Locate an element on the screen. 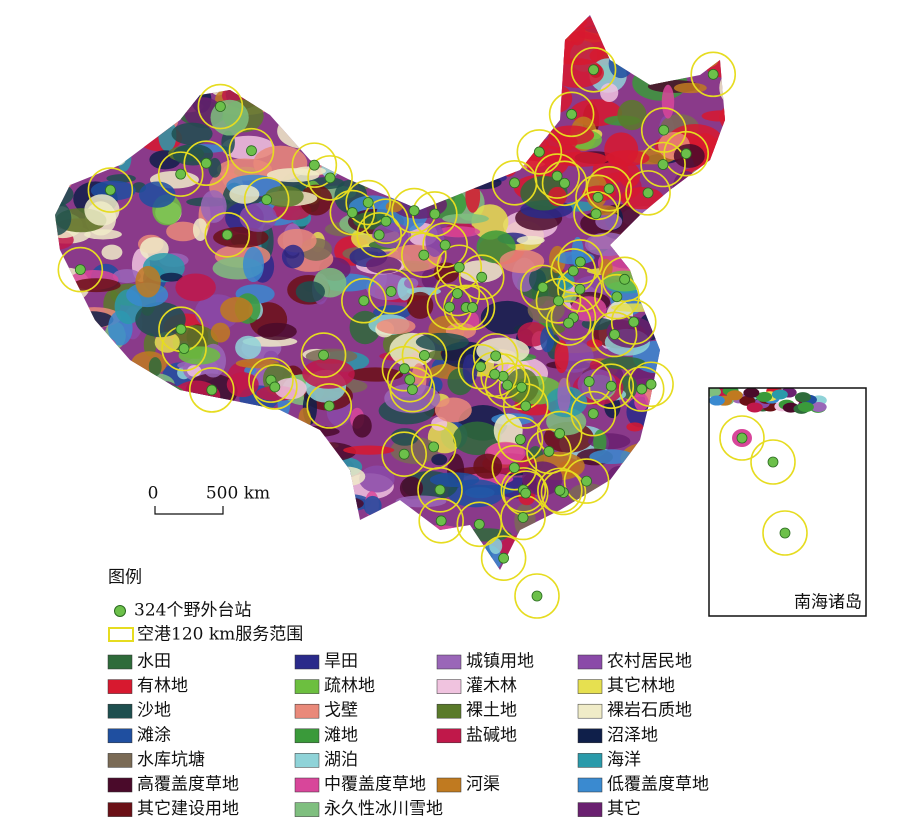  legend-label: 高覆盖度草地 is located at coordinates (188, 785).